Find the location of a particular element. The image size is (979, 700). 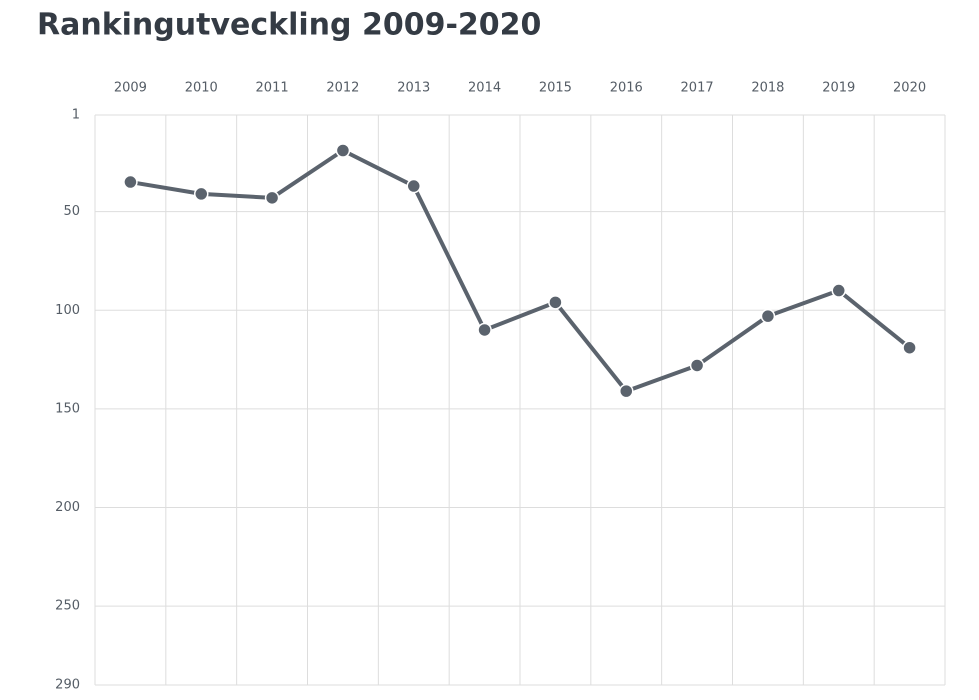

x-tick-label: 2015 is located at coordinates (555, 88).